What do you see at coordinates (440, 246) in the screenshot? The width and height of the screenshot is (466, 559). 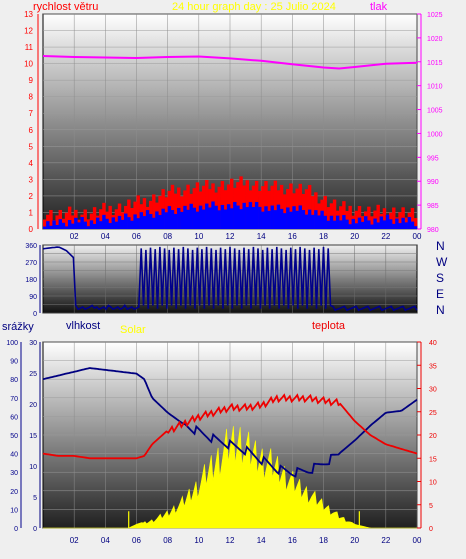 I see `compass-n-top: N` at bounding box center [440, 246].